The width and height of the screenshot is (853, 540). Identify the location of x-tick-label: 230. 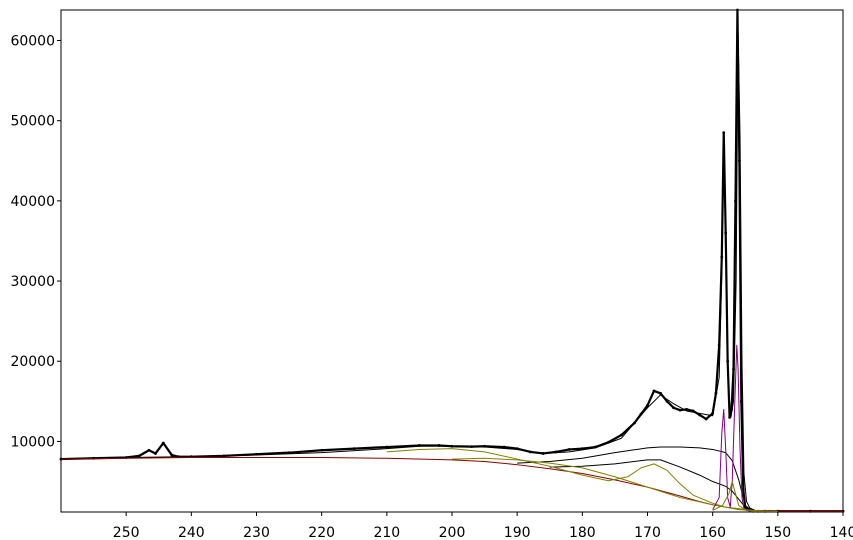
(256, 532).